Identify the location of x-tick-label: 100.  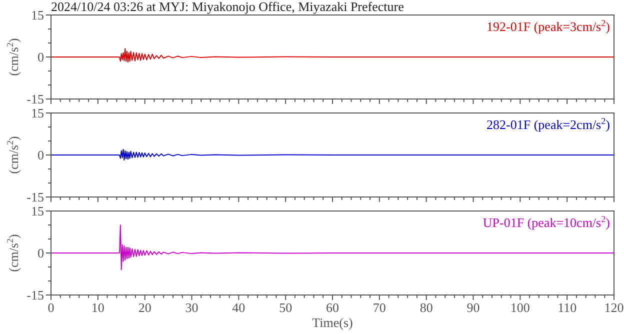
(520, 307).